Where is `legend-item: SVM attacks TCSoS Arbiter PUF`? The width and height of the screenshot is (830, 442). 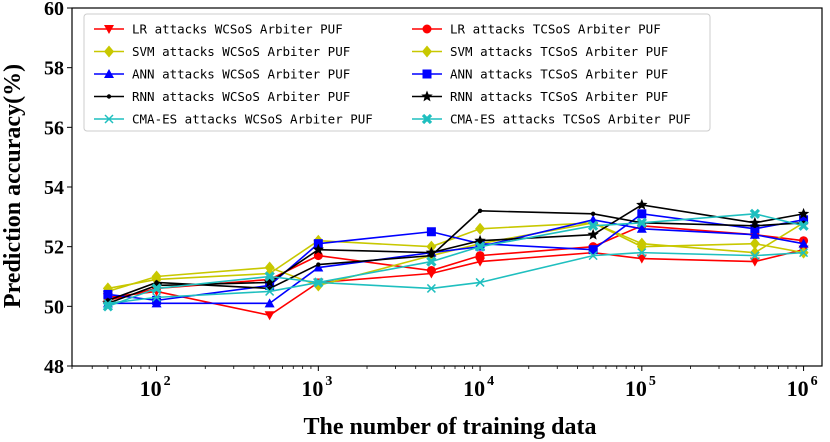 legend-item: SVM attacks TCSoS Arbiter PUF is located at coordinates (540, 51).